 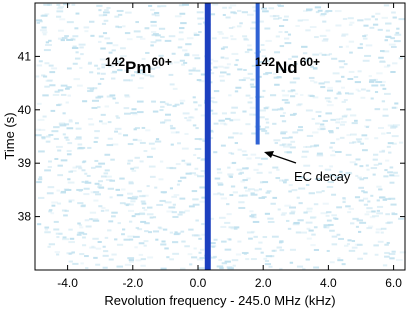 I want to click on y-tick-label: 38, so click(x=25, y=217).